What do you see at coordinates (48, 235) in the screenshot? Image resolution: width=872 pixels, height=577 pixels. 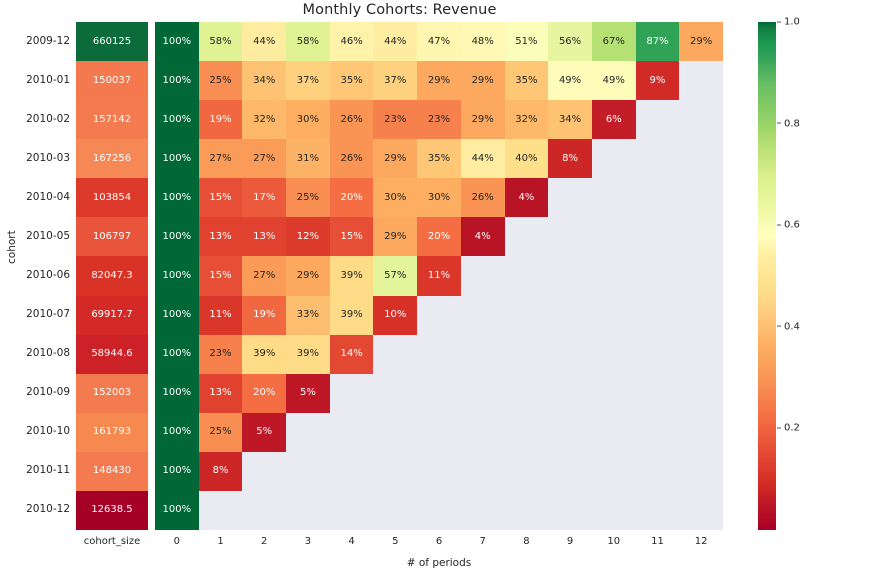 I see `y-tick-label: 2010-05` at bounding box center [48, 235].